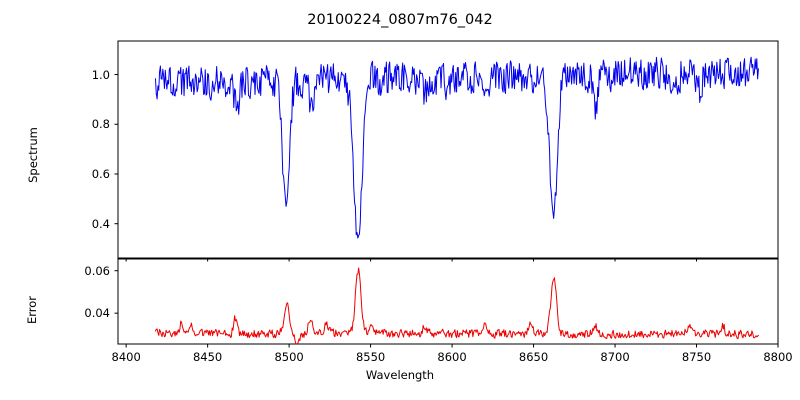 This screenshot has width=800, height=400. I want to click on x-tick-label: 8700, so click(615, 357).